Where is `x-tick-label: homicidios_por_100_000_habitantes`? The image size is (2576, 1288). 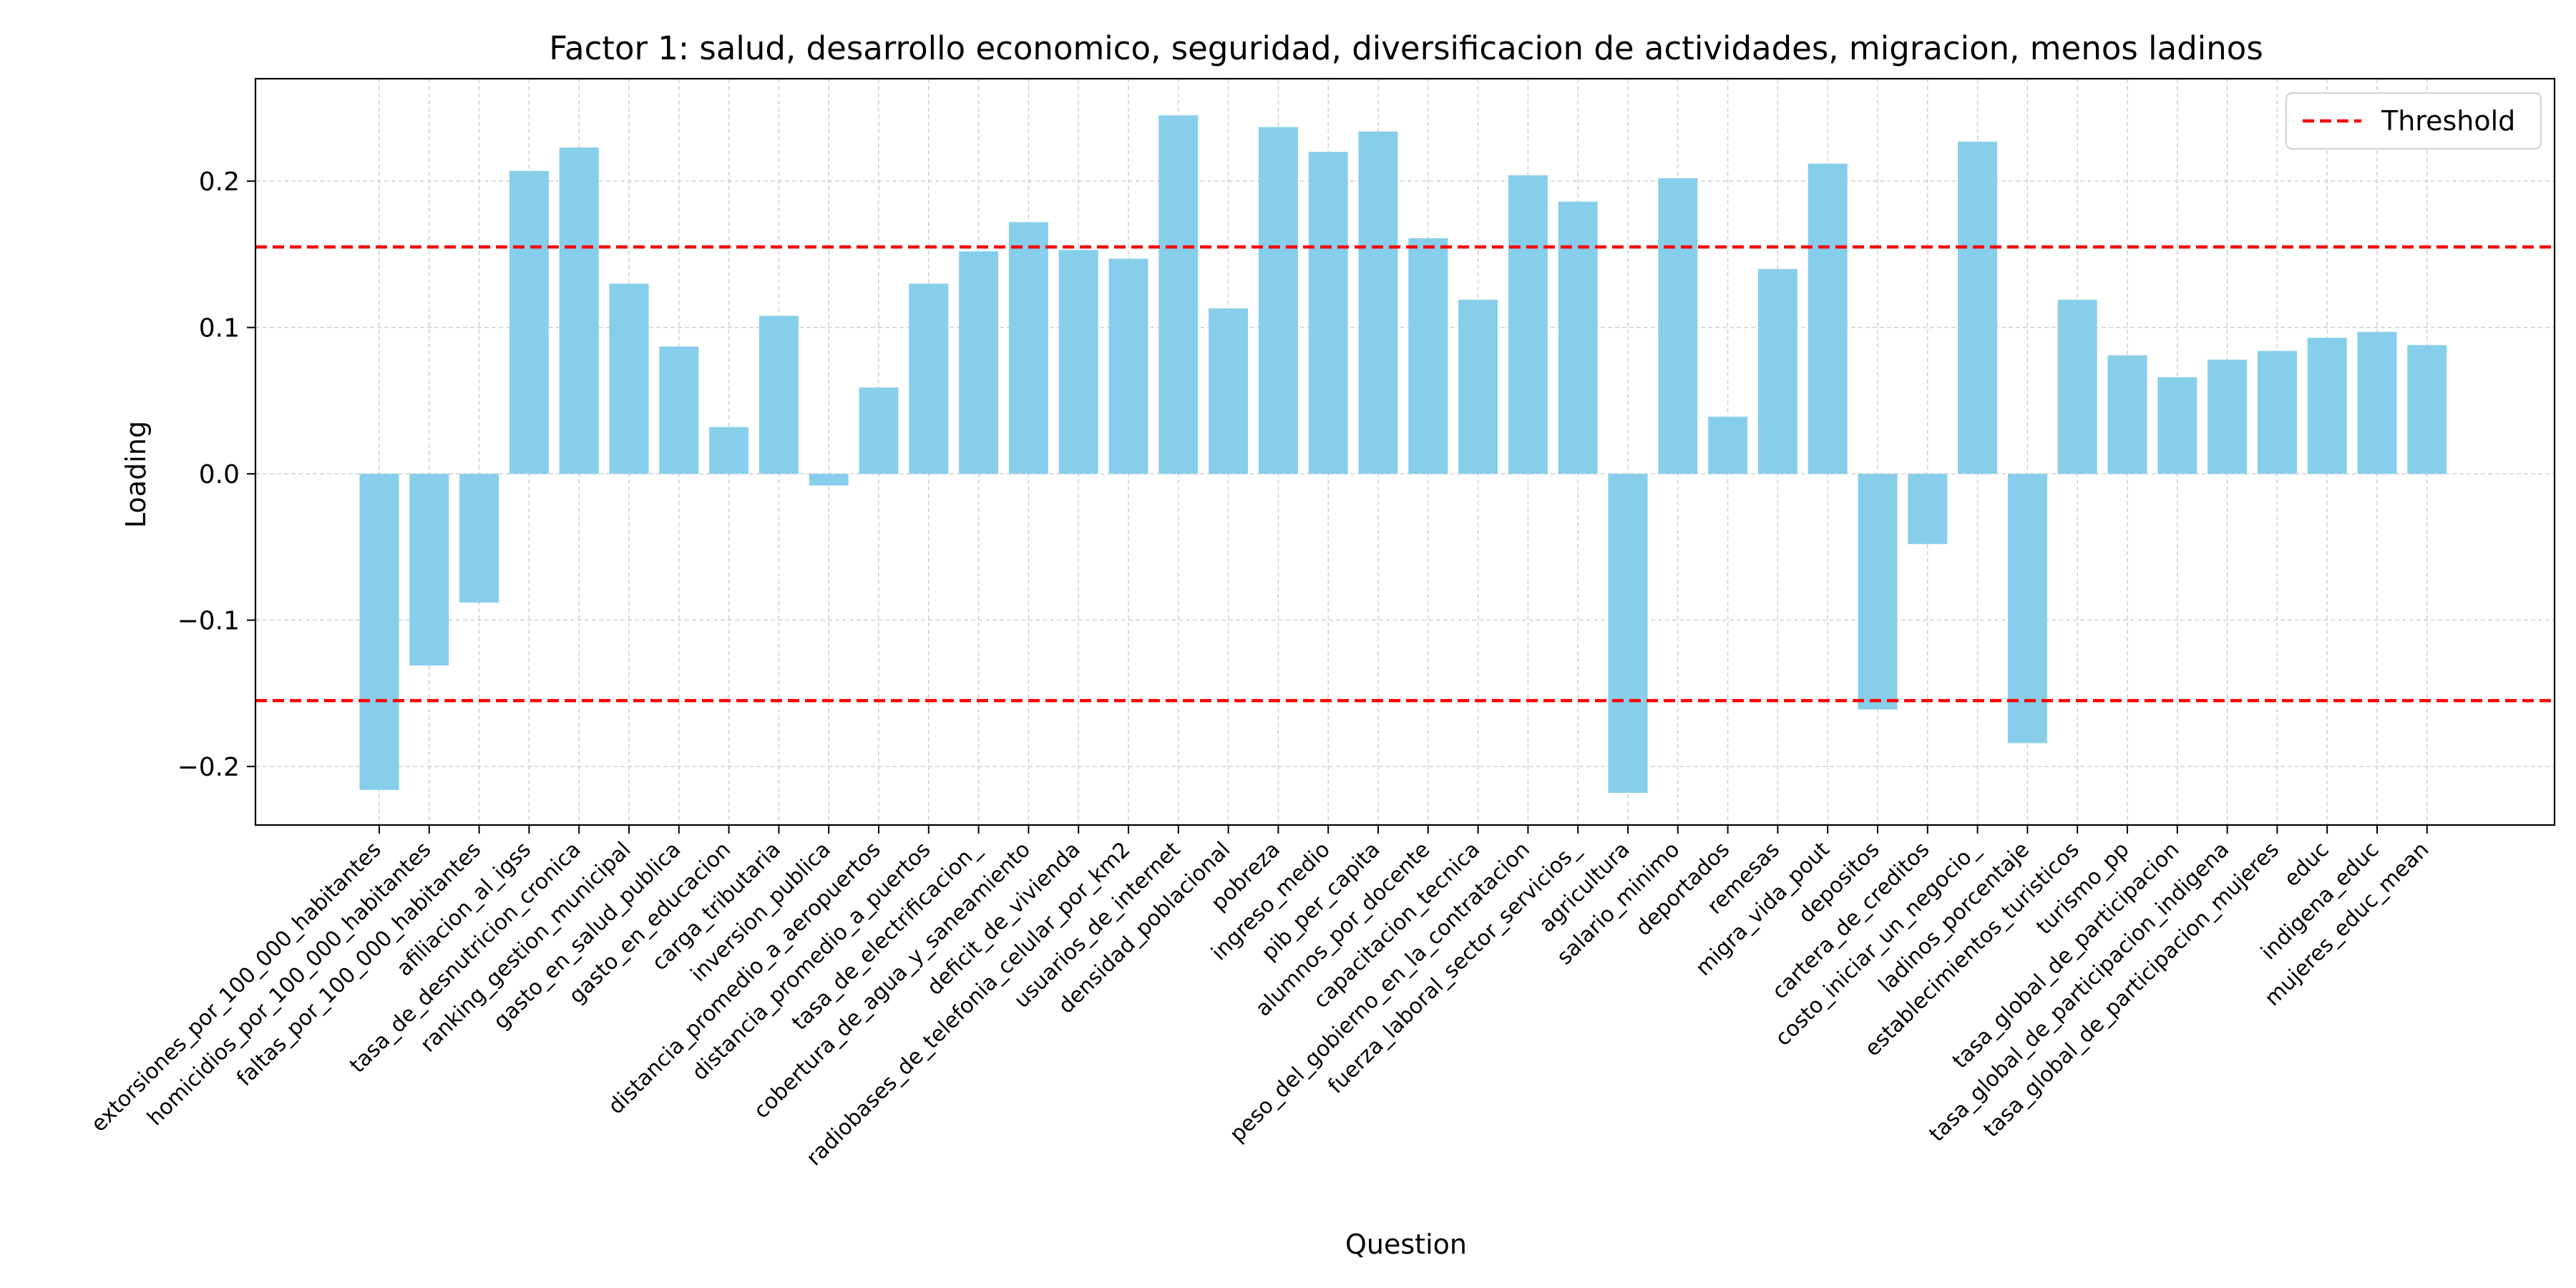 x-tick-label: homicidios_por_100_000_habitantes is located at coordinates (289, 984).